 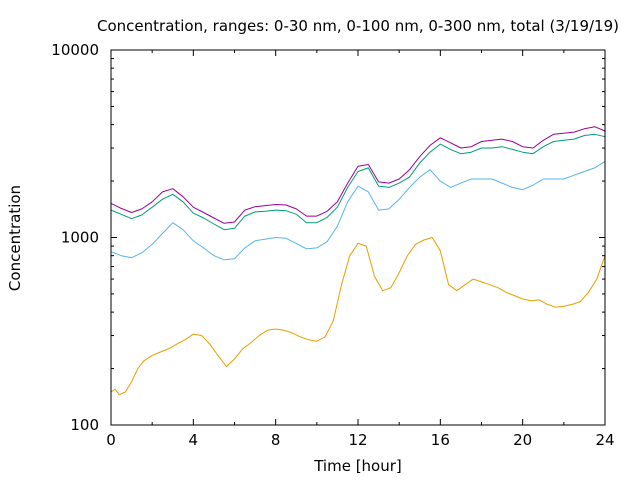 What do you see at coordinates (75, 50) in the screenshot?
I see `y-tick-label: 10000` at bounding box center [75, 50].